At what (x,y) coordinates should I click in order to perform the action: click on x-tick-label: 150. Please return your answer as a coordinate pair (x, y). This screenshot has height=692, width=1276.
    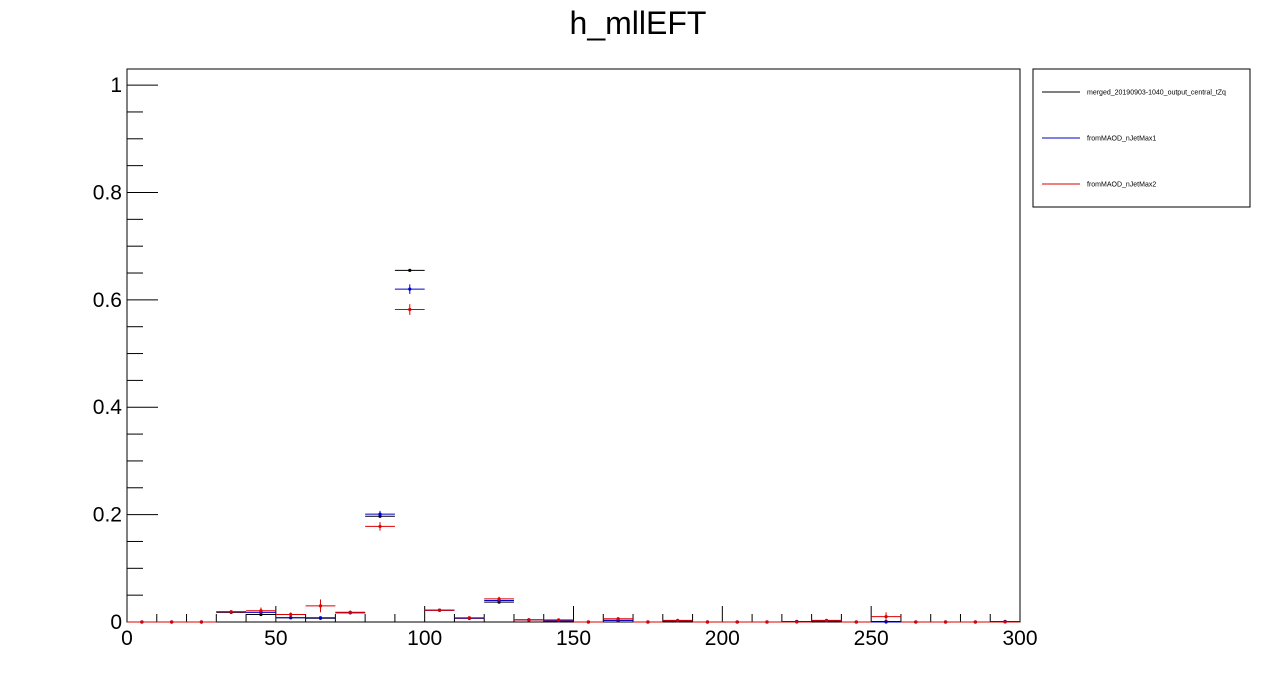
    Looking at the image, I should click on (573, 638).